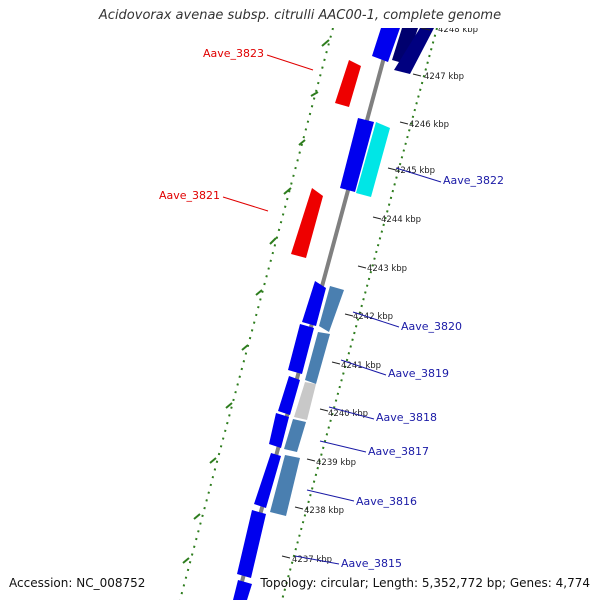  What do you see at coordinates (371, 563) in the screenshot?
I see `gene-label-aave-3815: Aave_3815` at bounding box center [371, 563].